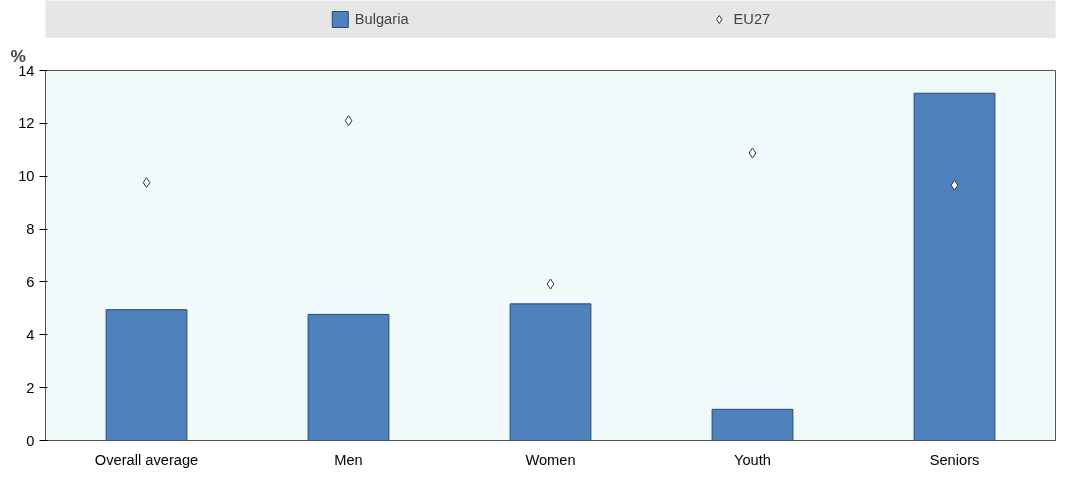 This screenshot has height=493, width=1073. Describe the element at coordinates (752, 459) in the screenshot. I see `x-tick-label: Youth` at that location.